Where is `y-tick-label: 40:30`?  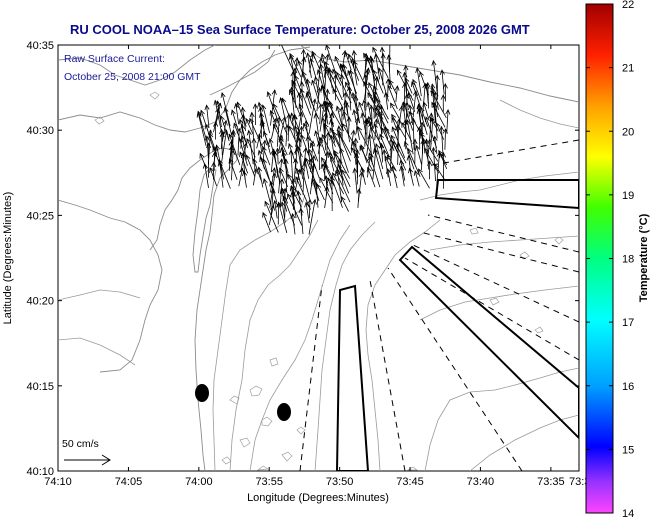 y-tick-label: 40:30 is located at coordinates (40, 131).